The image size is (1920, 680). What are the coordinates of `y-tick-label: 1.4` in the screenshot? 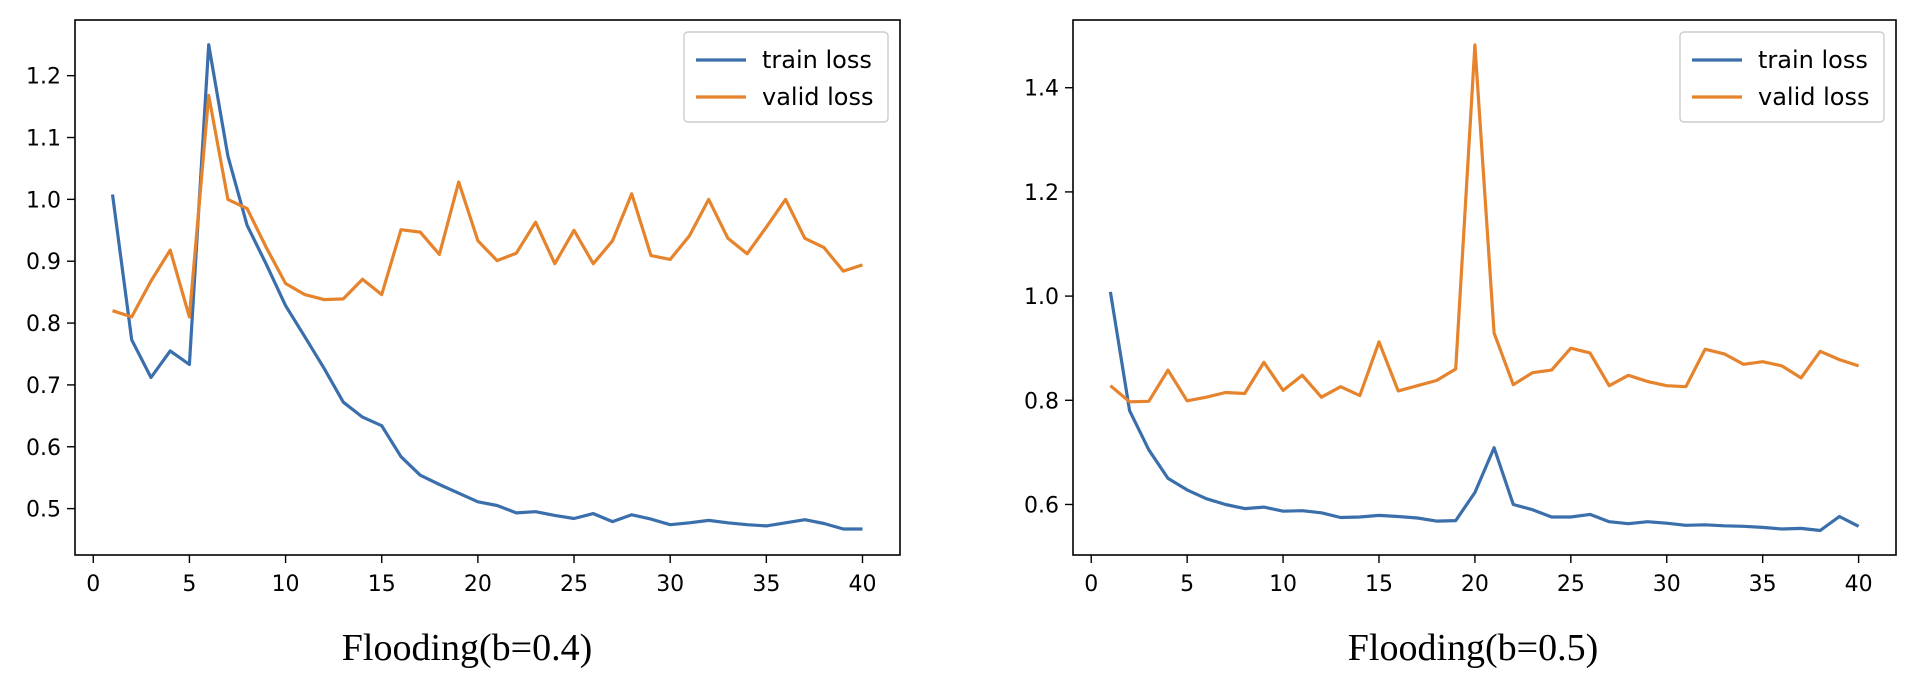 It's located at (1041, 89).